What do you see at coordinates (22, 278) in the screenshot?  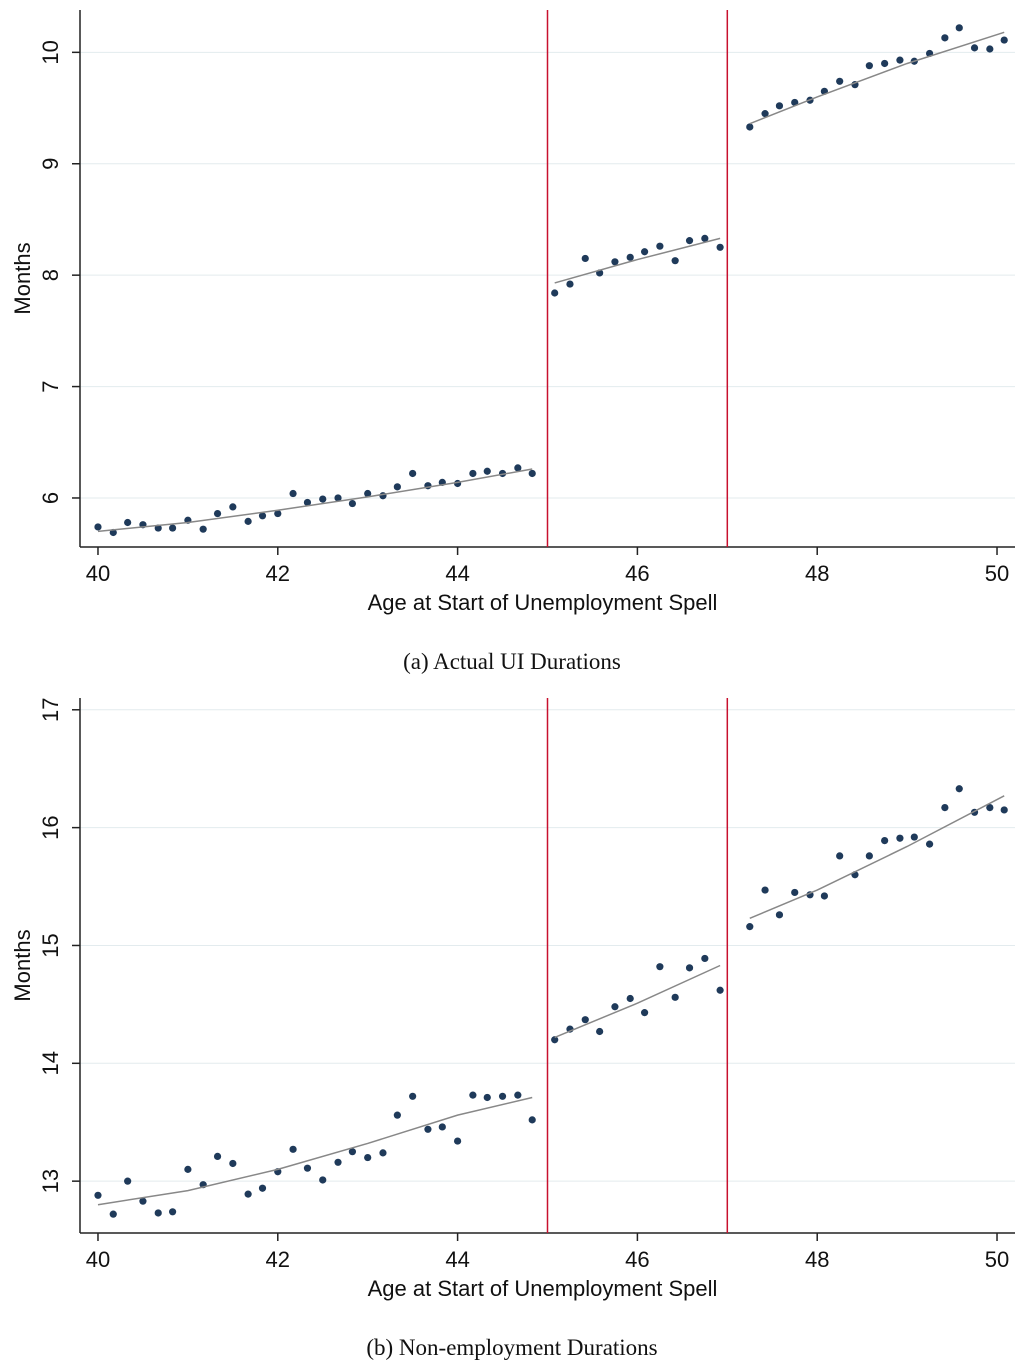 I see `y-axis-label: Months` at bounding box center [22, 278].